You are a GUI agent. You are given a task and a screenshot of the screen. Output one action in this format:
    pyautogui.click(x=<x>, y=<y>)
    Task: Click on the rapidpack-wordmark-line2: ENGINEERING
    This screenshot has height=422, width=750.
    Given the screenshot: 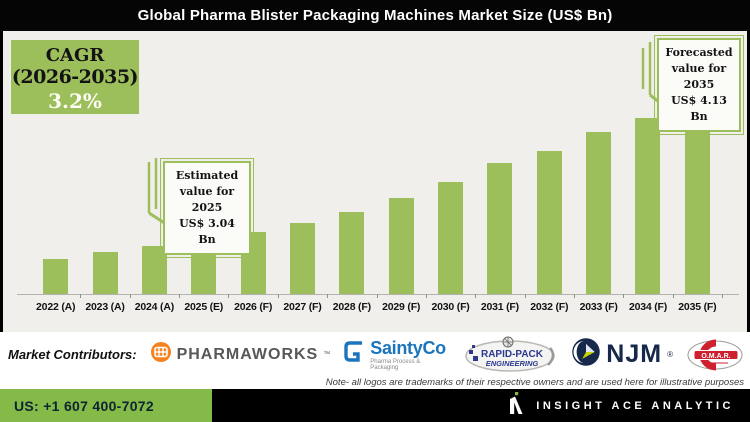 What is the action you would take?
    pyautogui.click(x=512, y=363)
    